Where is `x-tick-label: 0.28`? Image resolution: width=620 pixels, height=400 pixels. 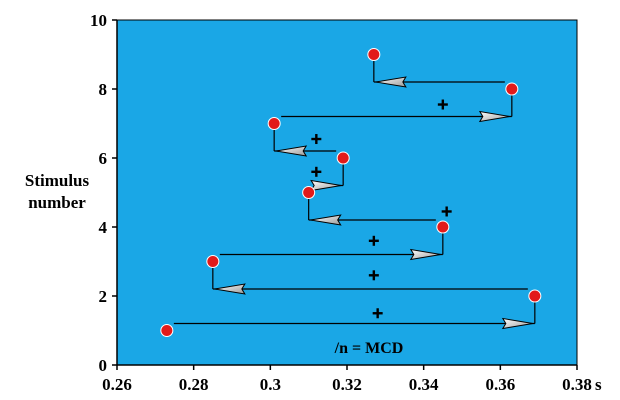 x-tick-label: 0.28 is located at coordinates (194, 384).